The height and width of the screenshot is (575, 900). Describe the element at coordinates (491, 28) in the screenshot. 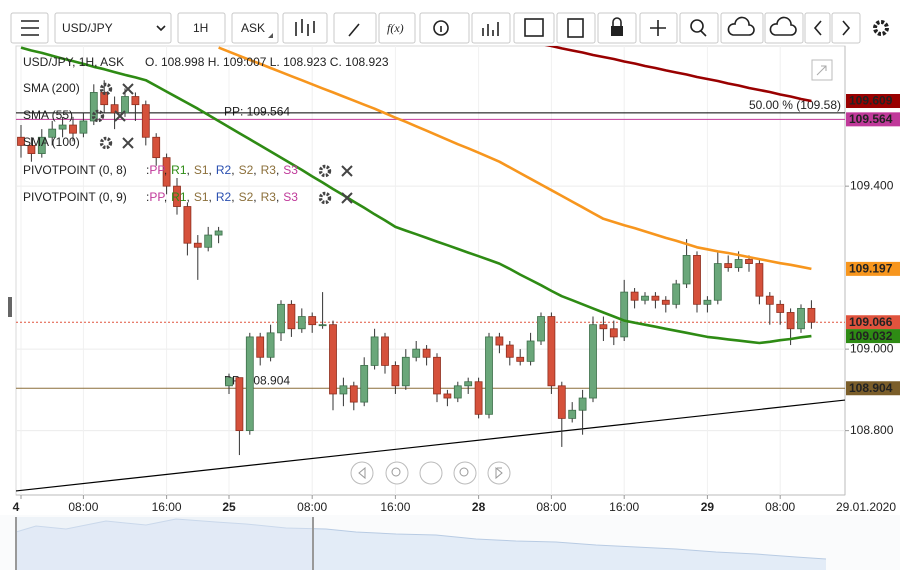

I see `volume-button` at that location.